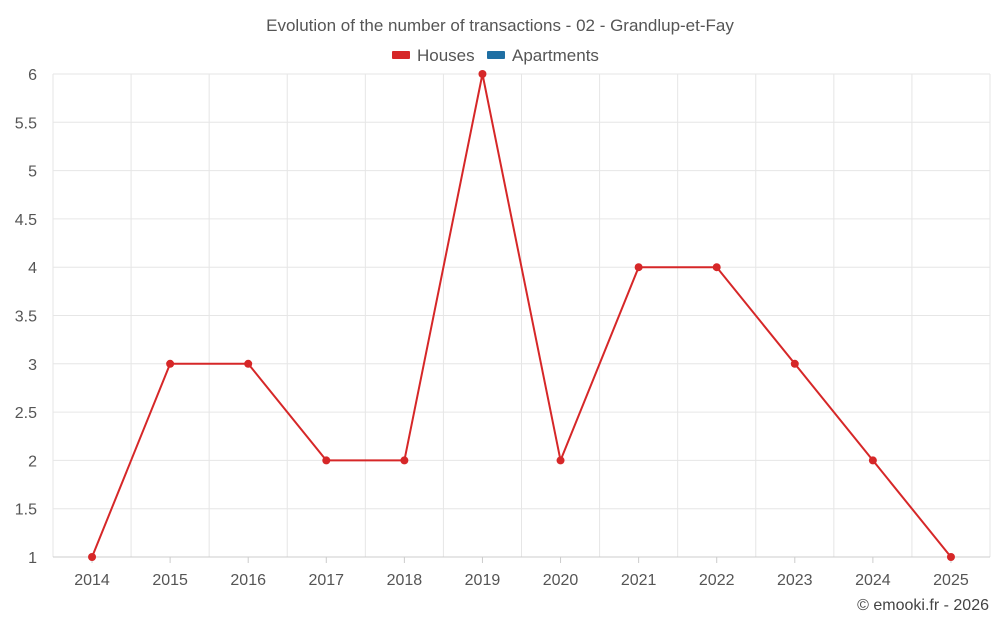  What do you see at coordinates (26, 413) in the screenshot?
I see `y-tick-label: 2.5` at bounding box center [26, 413].